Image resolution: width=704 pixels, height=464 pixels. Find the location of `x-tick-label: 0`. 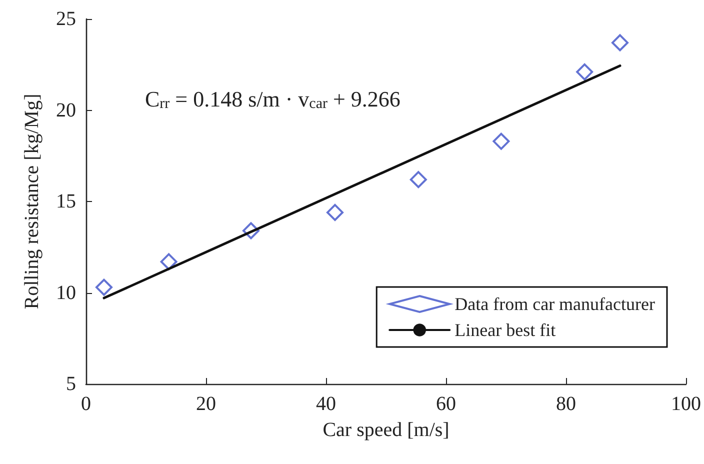

x-tick-label: 0 is located at coordinates (86, 404).